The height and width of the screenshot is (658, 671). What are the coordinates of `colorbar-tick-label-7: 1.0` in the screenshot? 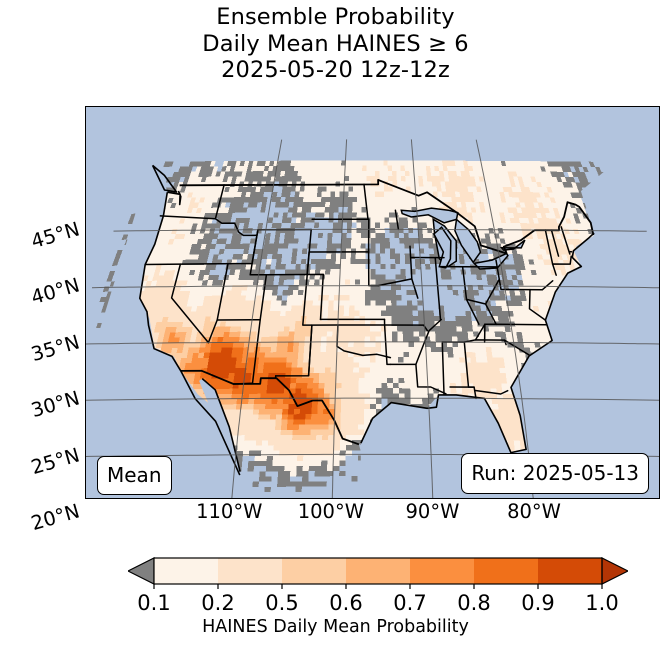 It's located at (602, 603).